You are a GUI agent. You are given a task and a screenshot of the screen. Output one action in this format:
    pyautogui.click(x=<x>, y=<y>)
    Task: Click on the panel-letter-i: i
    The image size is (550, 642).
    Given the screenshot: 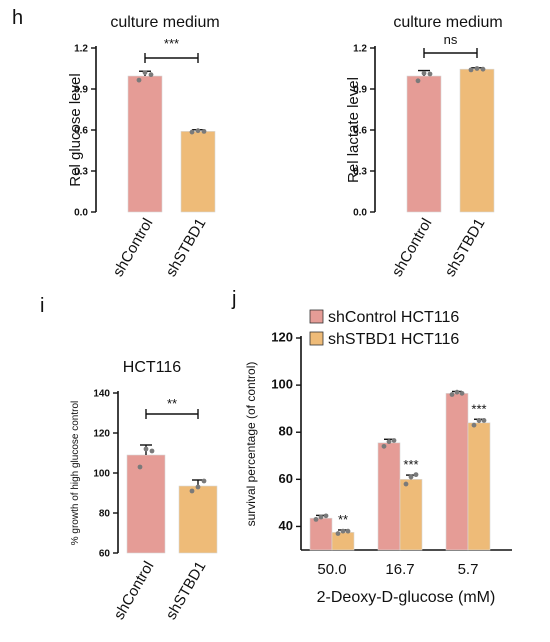 What is the action you would take?
    pyautogui.click(x=42, y=306)
    